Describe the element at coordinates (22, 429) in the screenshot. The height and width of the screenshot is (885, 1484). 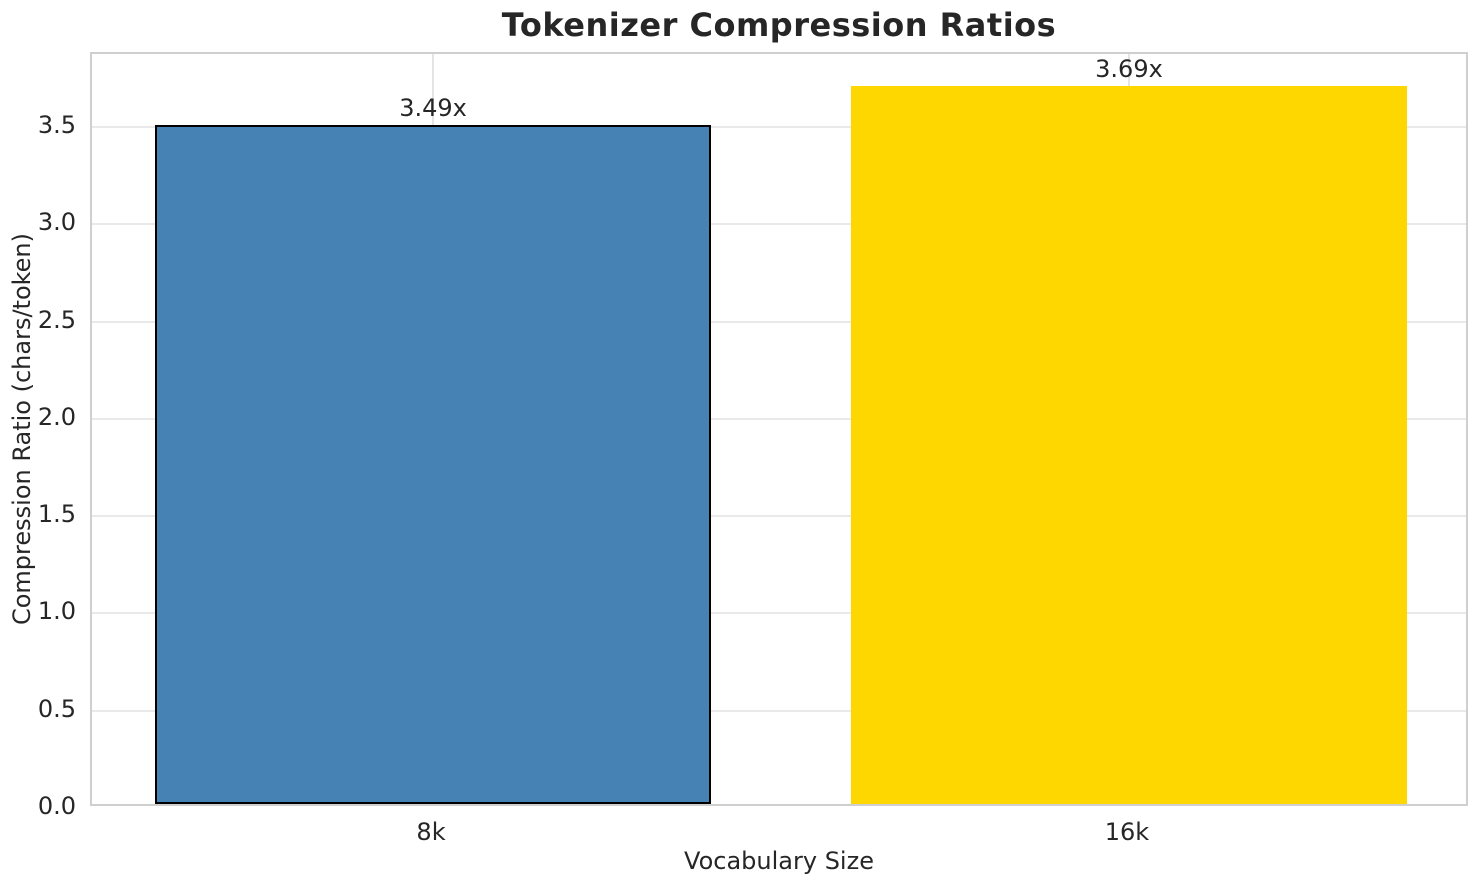
I see `y-axis-label: Compression Ratio (chars/token)` at that location.